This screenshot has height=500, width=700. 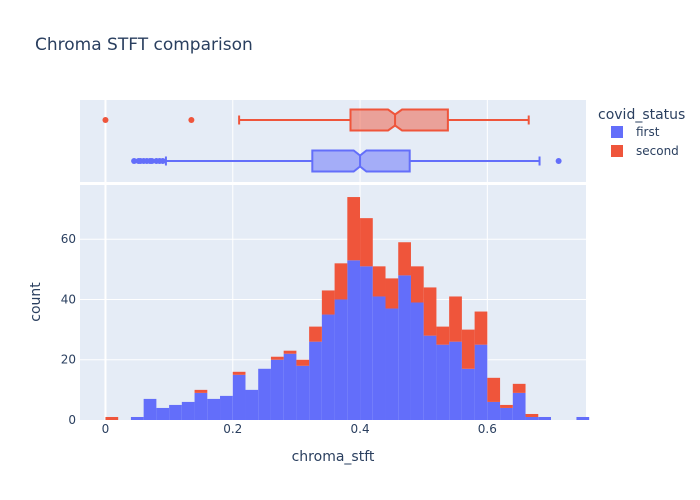 I want to click on x-tick-label: 0.6, so click(x=487, y=429).